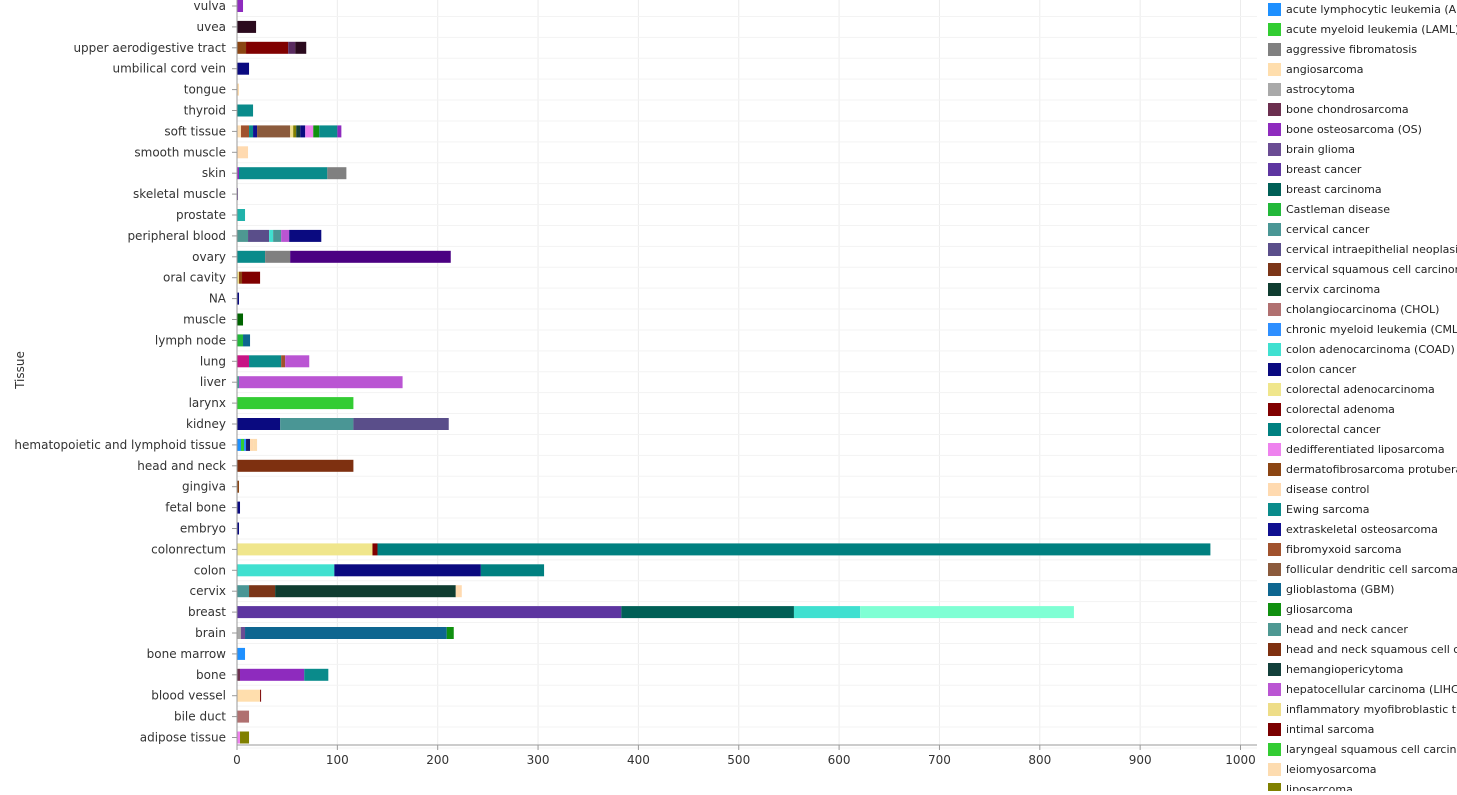 Image resolution: width=1457 pixels, height=795 pixels. I want to click on y-tick-label: gingiva, so click(204, 487).